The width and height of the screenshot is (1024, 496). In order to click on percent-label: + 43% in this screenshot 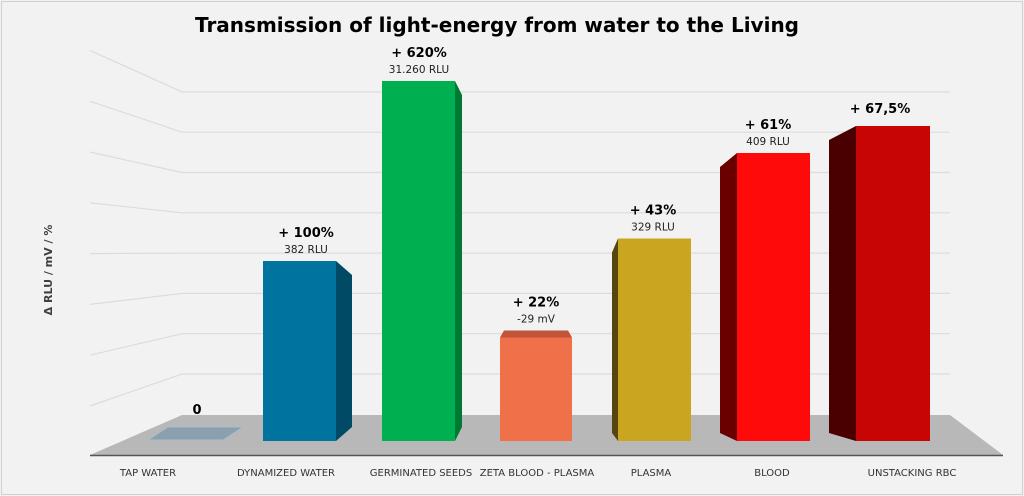, I will do `click(653, 211)`.